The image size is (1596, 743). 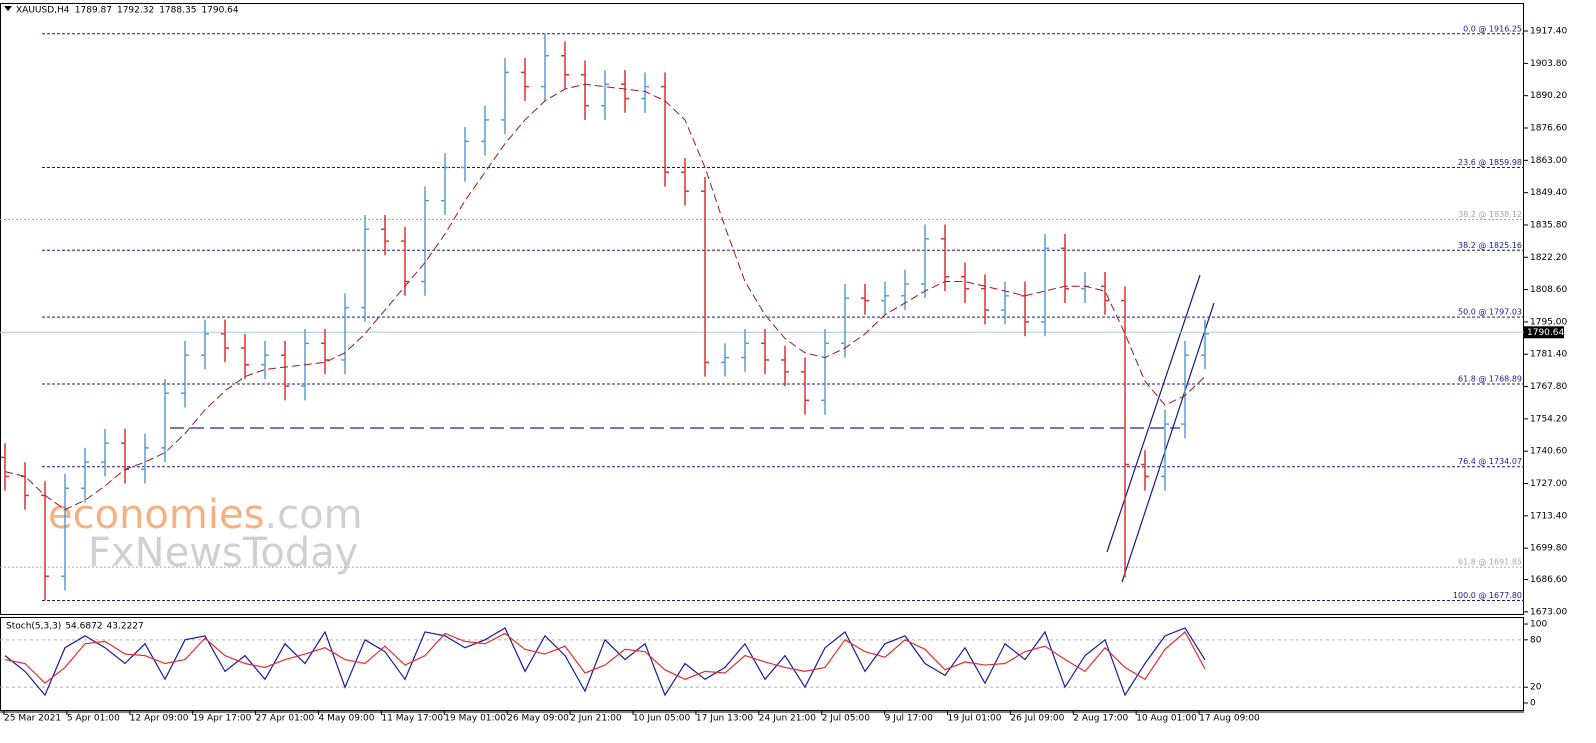 I want to click on y-tick-label: 1754.20, so click(x=1548, y=419).